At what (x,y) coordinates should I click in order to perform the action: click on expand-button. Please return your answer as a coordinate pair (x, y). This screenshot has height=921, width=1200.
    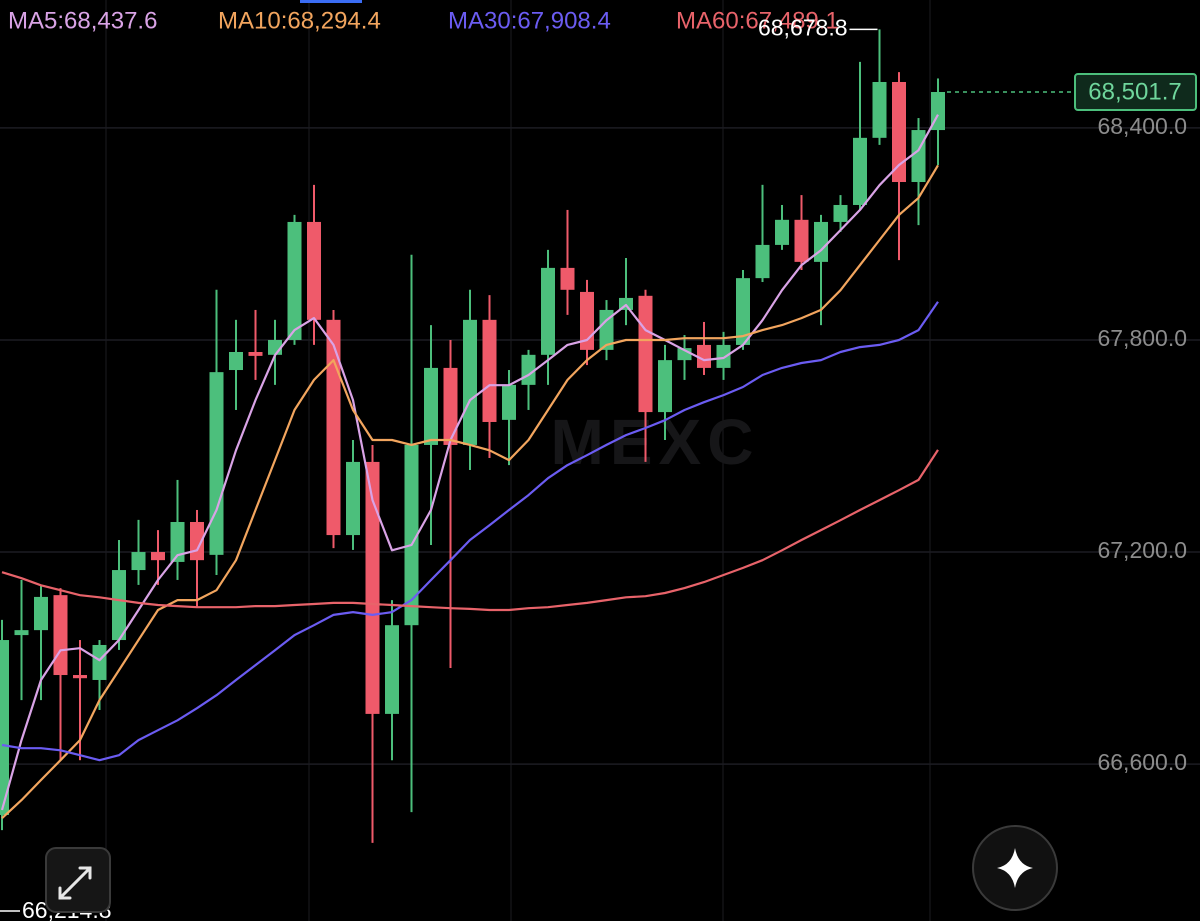
    Looking at the image, I should click on (78, 880).